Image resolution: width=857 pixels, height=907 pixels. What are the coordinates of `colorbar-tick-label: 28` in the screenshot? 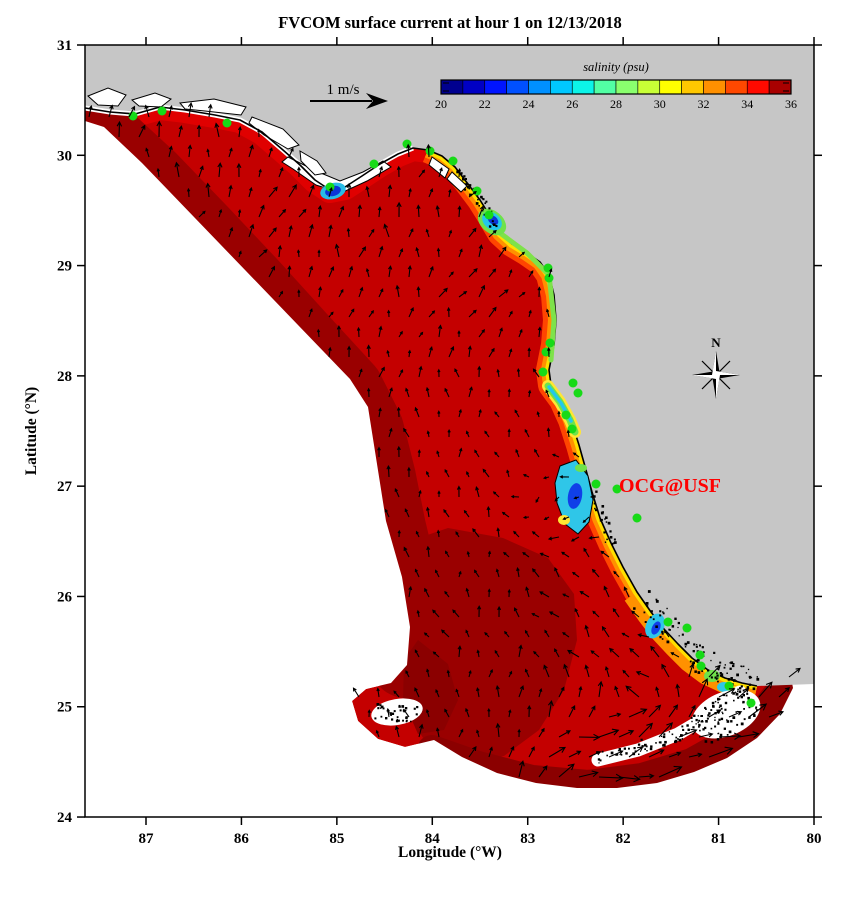 It's located at (616, 104).